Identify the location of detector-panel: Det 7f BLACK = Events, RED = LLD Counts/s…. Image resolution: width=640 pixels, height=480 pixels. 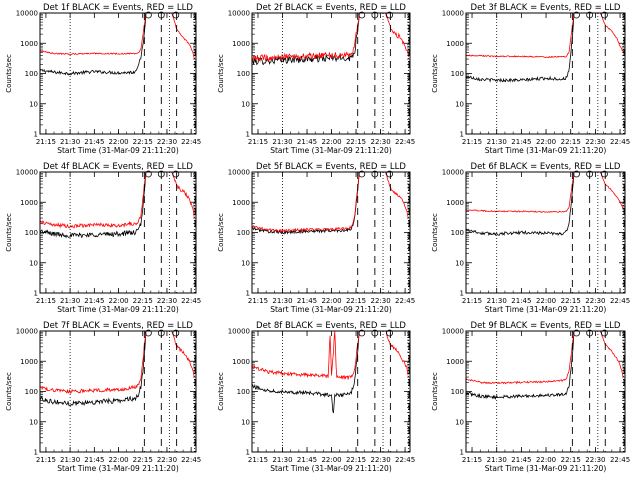
(103, 397).